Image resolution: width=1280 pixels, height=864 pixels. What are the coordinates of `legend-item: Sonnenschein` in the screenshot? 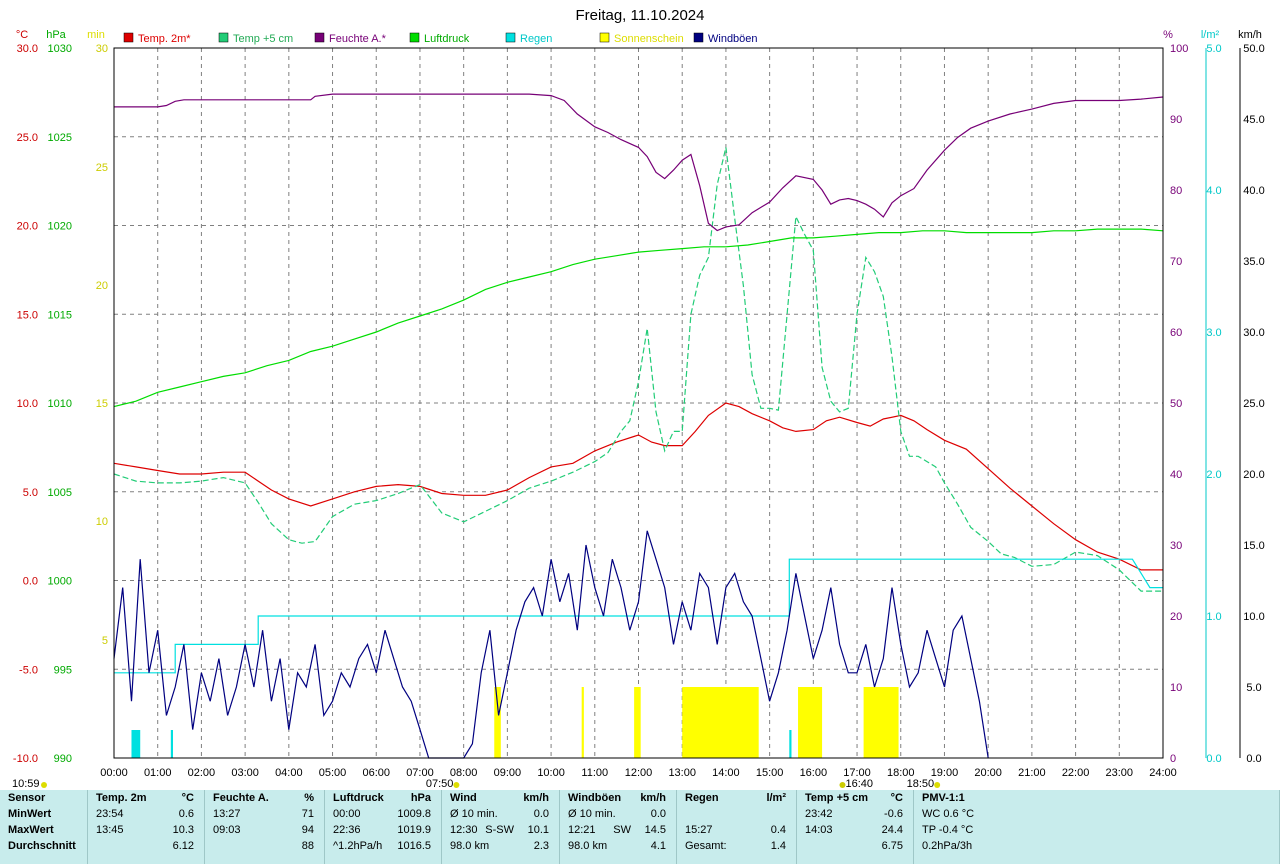 It's located at (649, 39).